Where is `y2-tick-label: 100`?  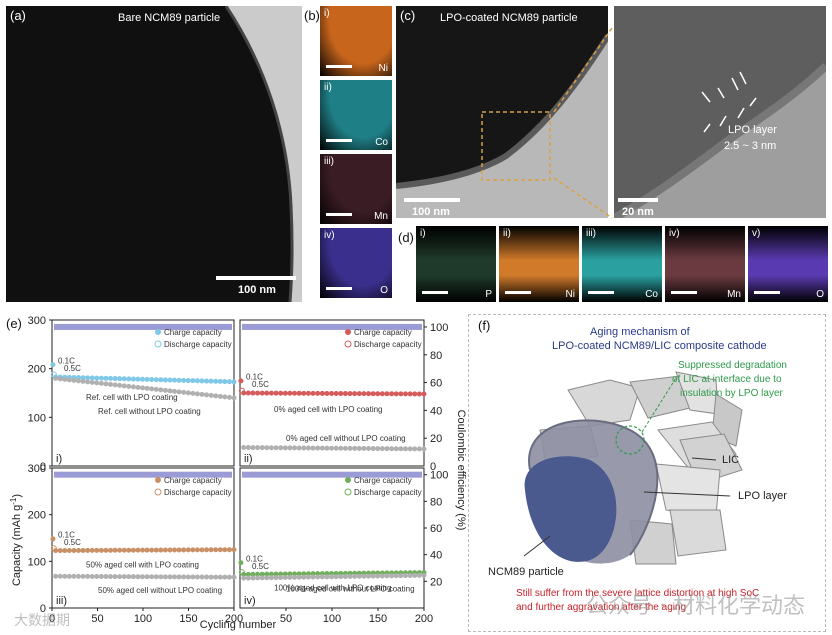 y2-tick-label: 100 is located at coordinates (439, 328).